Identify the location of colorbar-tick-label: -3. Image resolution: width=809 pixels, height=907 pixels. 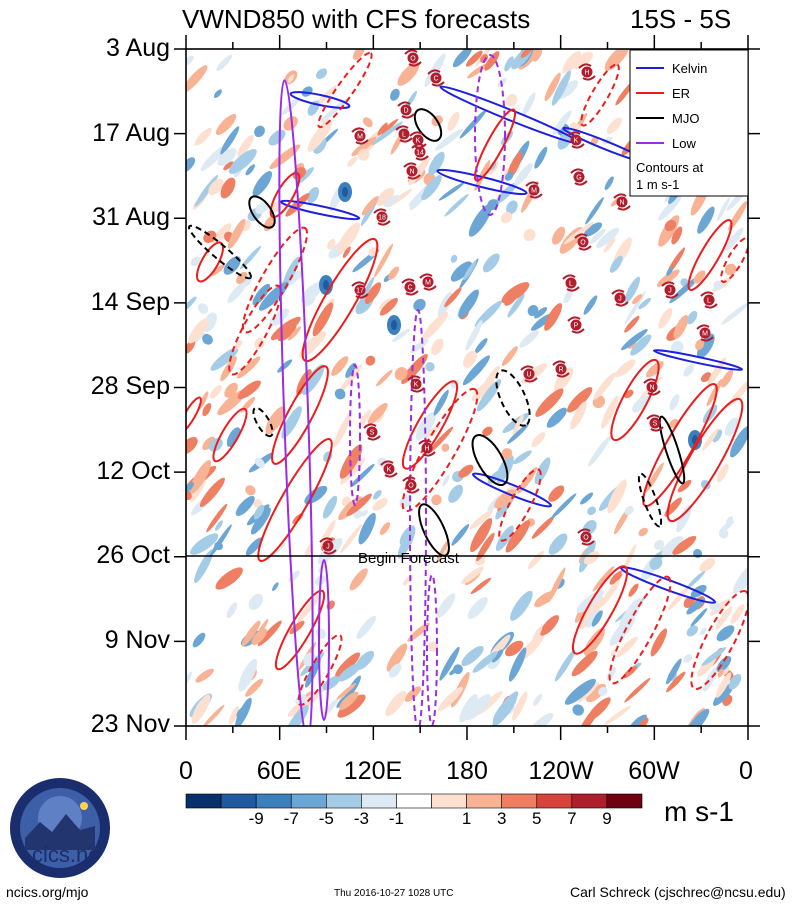
(361, 818).